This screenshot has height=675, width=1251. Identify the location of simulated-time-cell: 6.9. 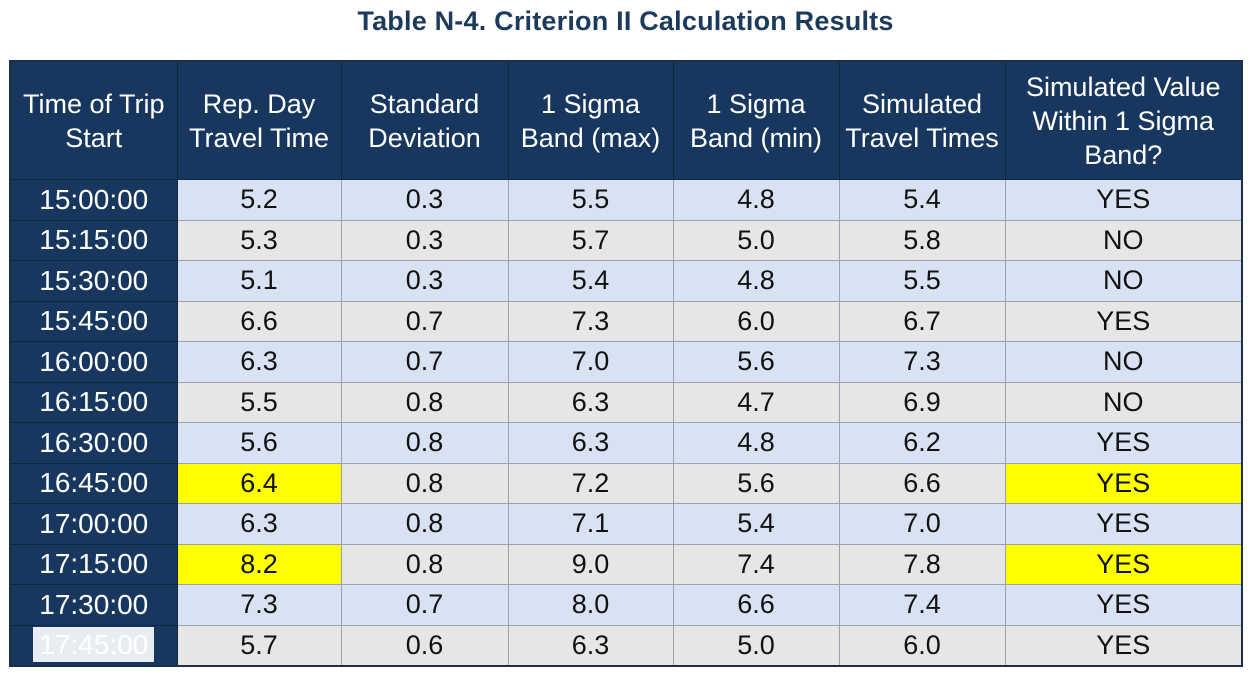
(922, 402).